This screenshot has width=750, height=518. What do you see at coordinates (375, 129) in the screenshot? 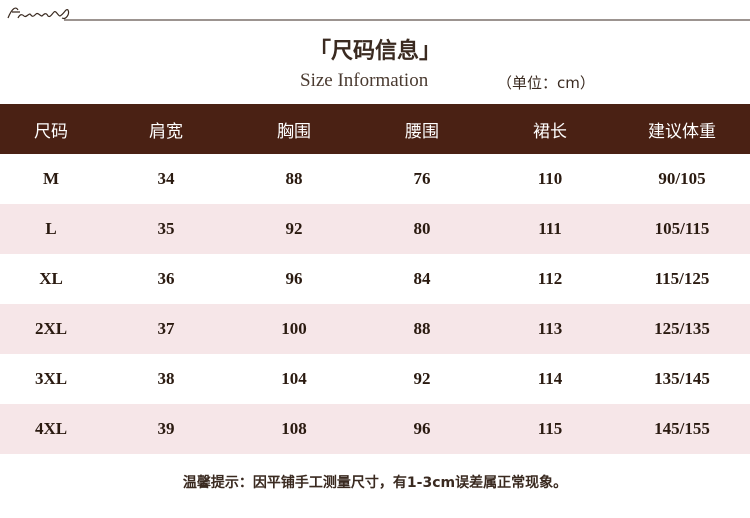
I see `table-header: 尺码 肩宽 胸围 腰围 裙长 建议体重` at bounding box center [375, 129].